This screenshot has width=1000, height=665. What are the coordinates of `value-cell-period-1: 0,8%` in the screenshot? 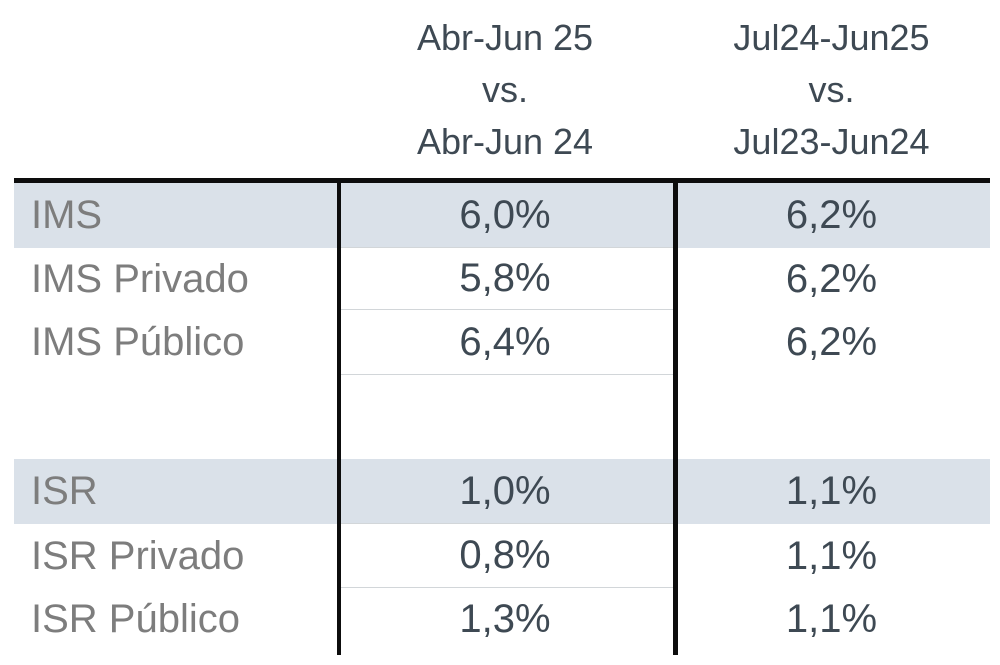 It's located at (505, 556).